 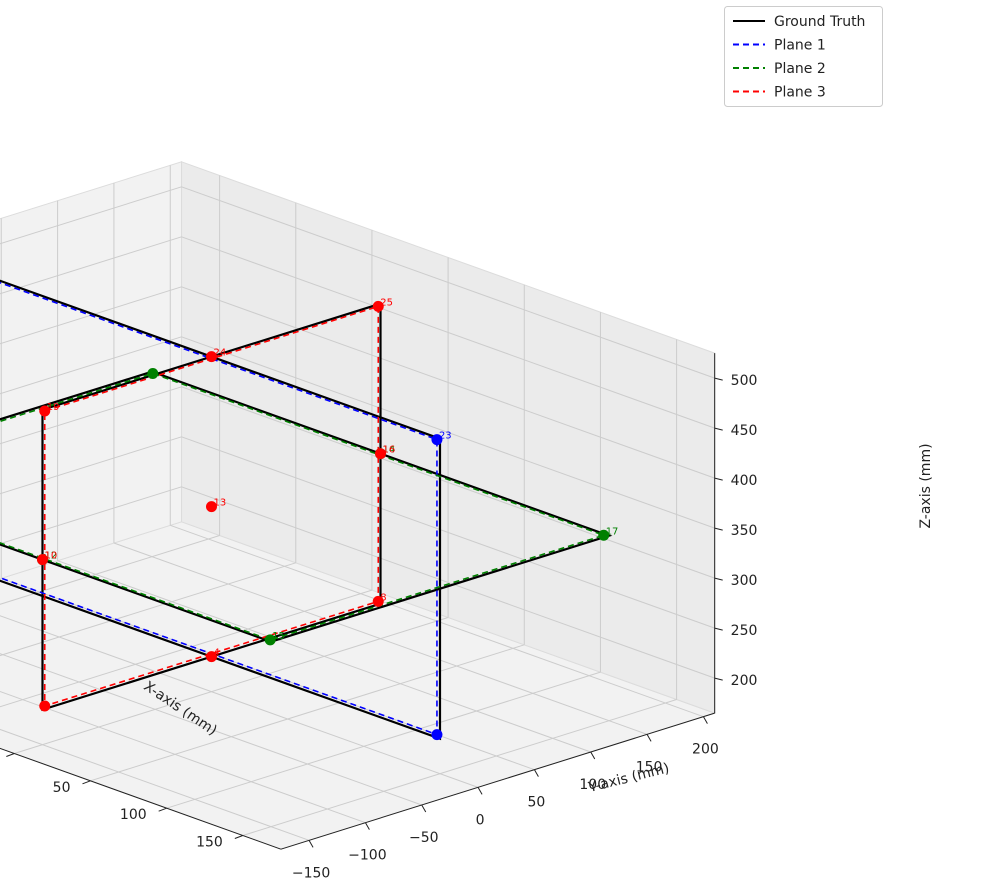 What do you see at coordinates (744, 631) in the screenshot?
I see `z-tick-label: 250` at bounding box center [744, 631].